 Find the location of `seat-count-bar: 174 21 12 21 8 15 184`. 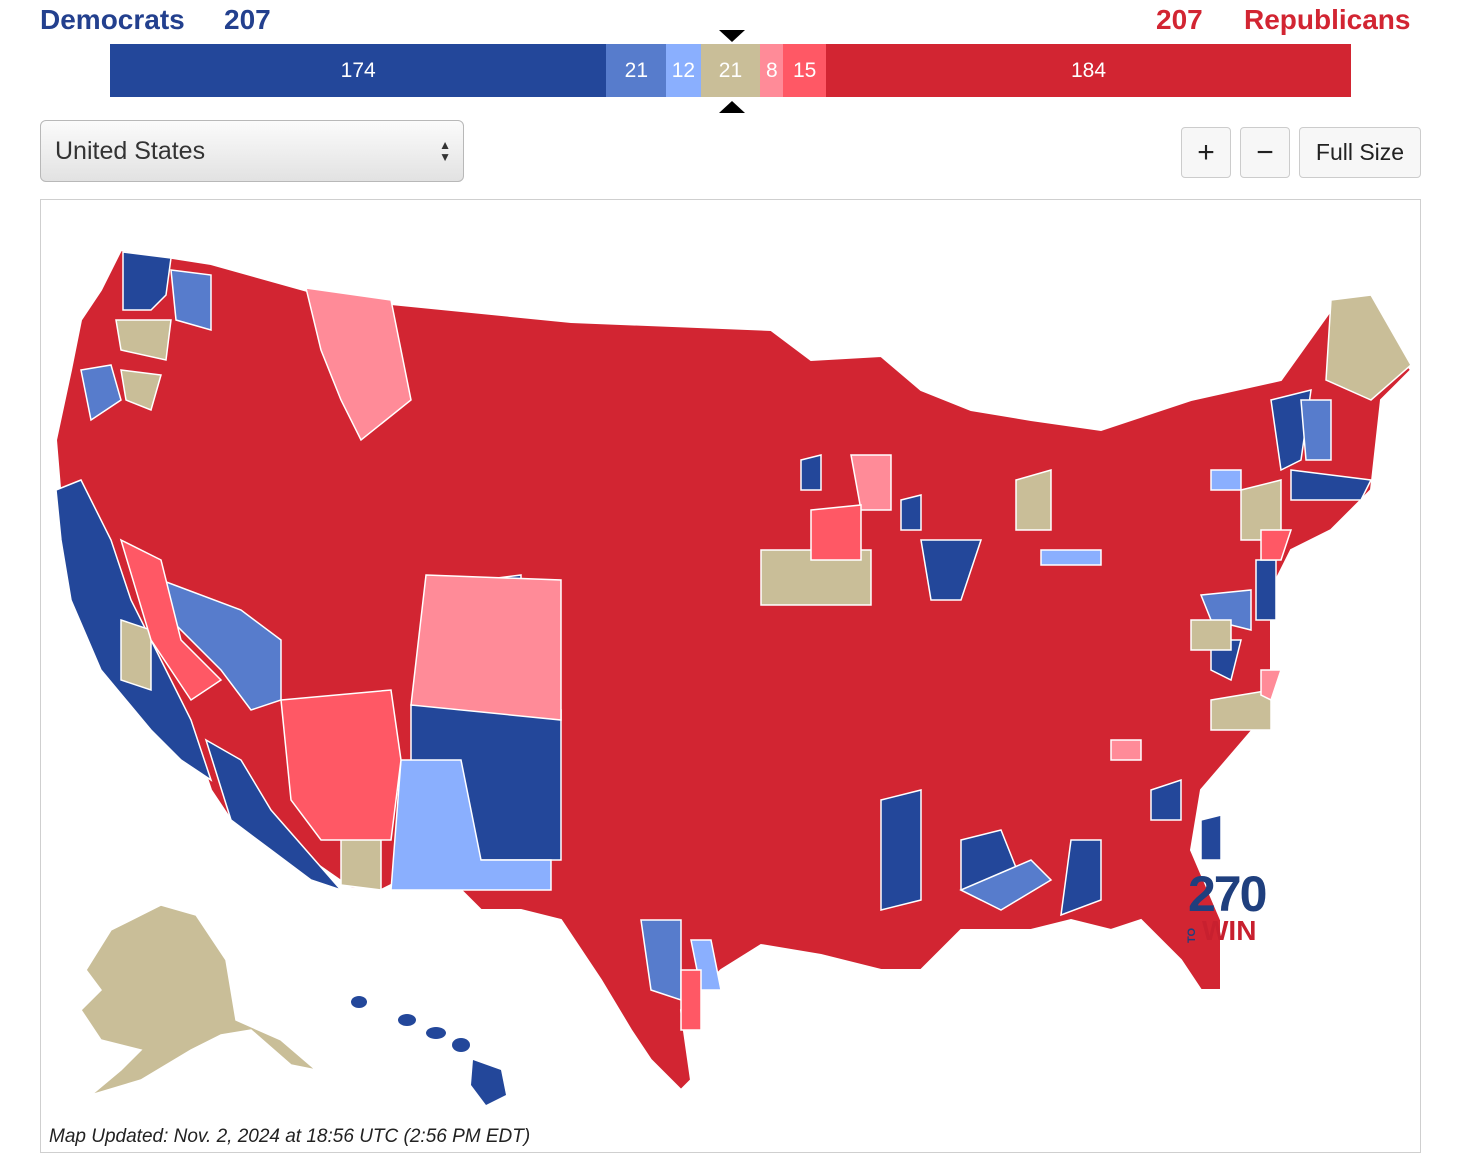

seat-count-bar: 174 21 12 21 8 15 184 is located at coordinates (730, 70).